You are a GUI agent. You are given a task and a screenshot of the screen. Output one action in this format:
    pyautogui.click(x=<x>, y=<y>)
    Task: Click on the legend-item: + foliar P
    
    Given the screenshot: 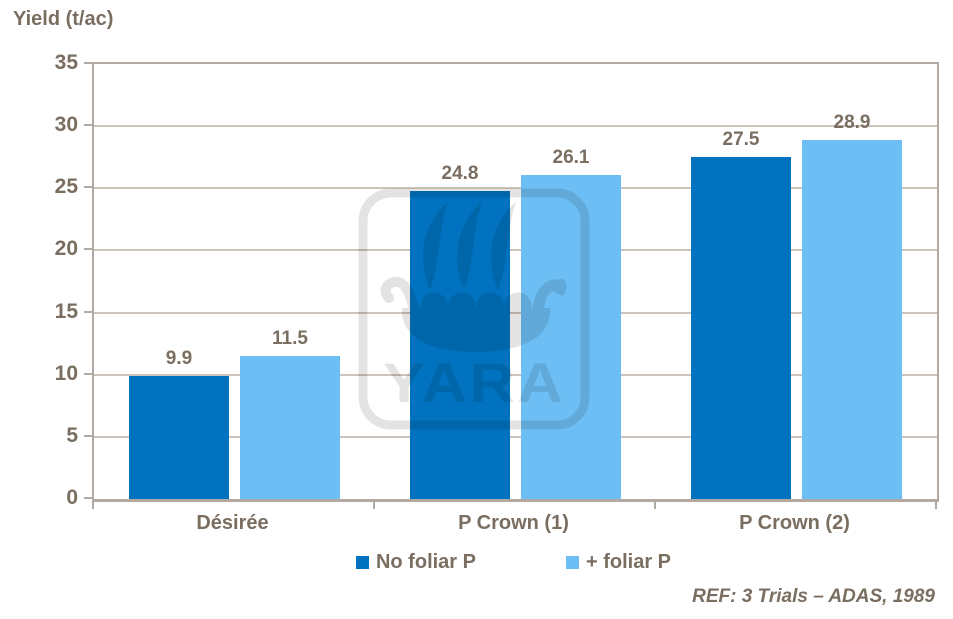 What is the action you would take?
    pyautogui.click(x=618, y=562)
    